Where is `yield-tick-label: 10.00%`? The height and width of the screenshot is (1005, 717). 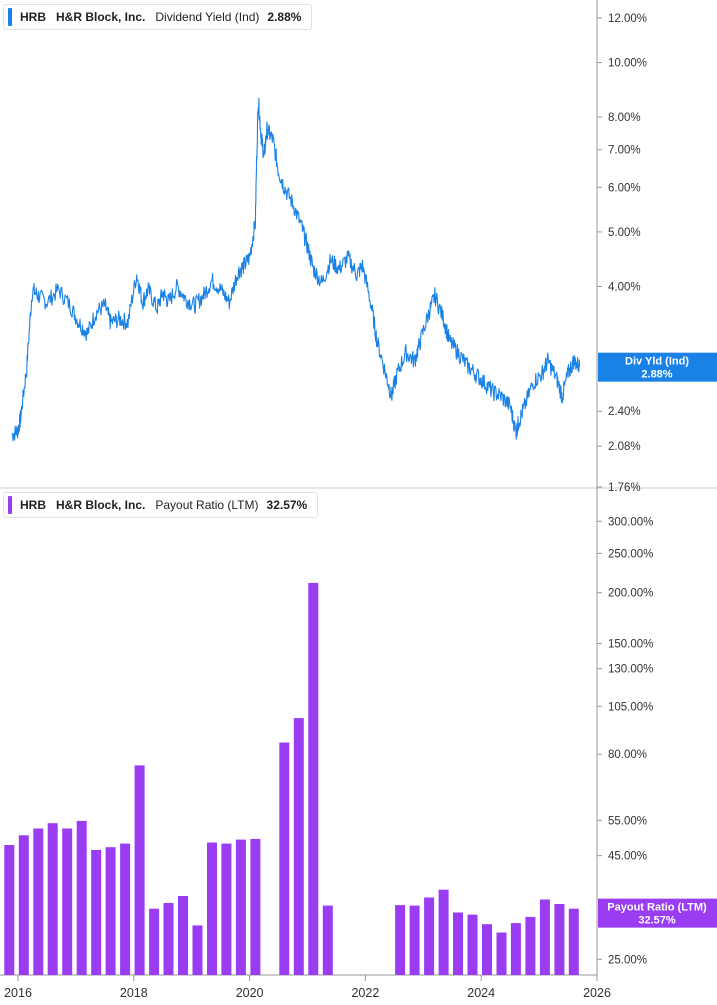 yield-tick-label: 10.00% is located at coordinates (627, 64).